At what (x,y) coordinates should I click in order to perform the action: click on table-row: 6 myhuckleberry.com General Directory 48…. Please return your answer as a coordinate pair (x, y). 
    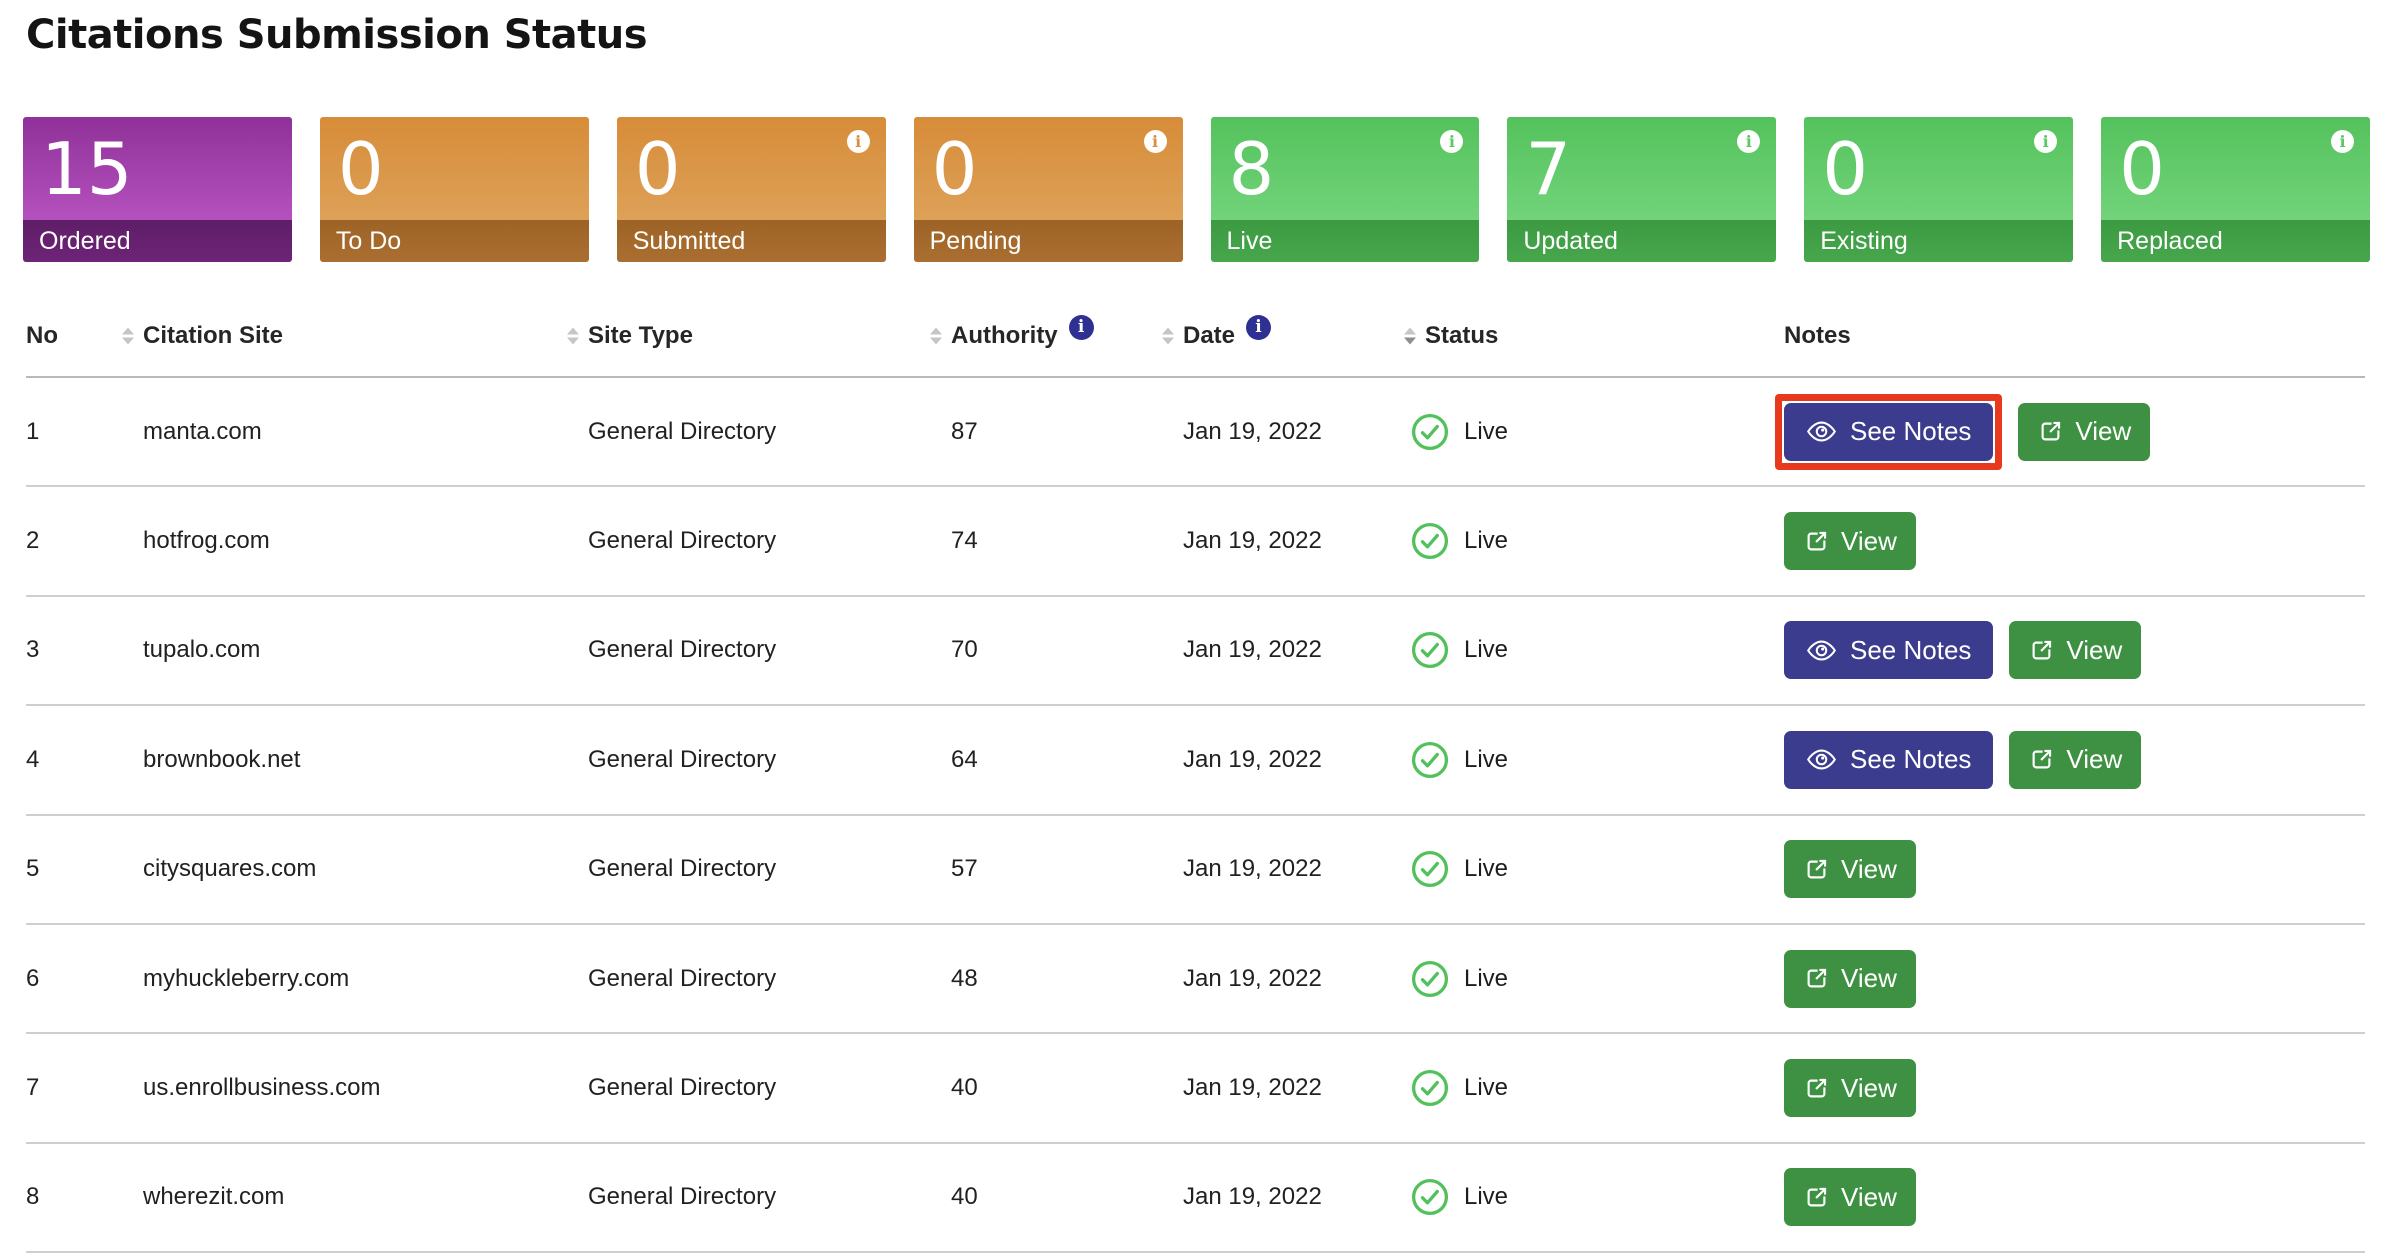
    Looking at the image, I should click on (1195, 980).